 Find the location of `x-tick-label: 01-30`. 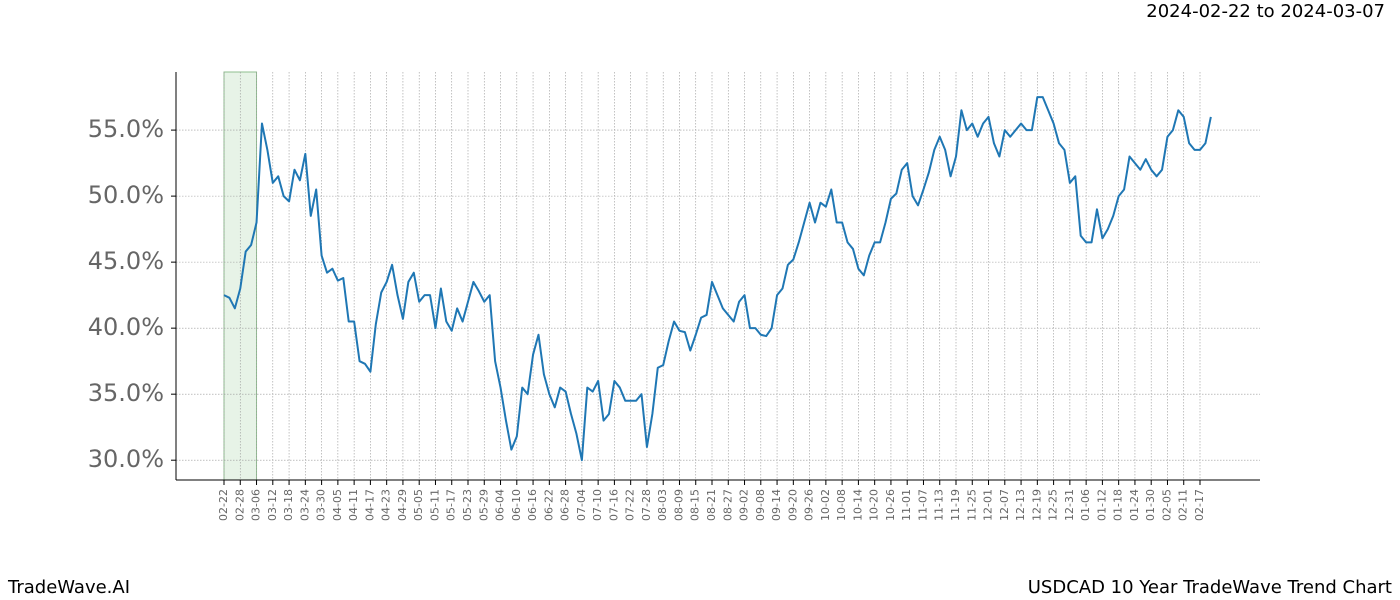

x-tick-label: 01-30 is located at coordinates (1150, 505).